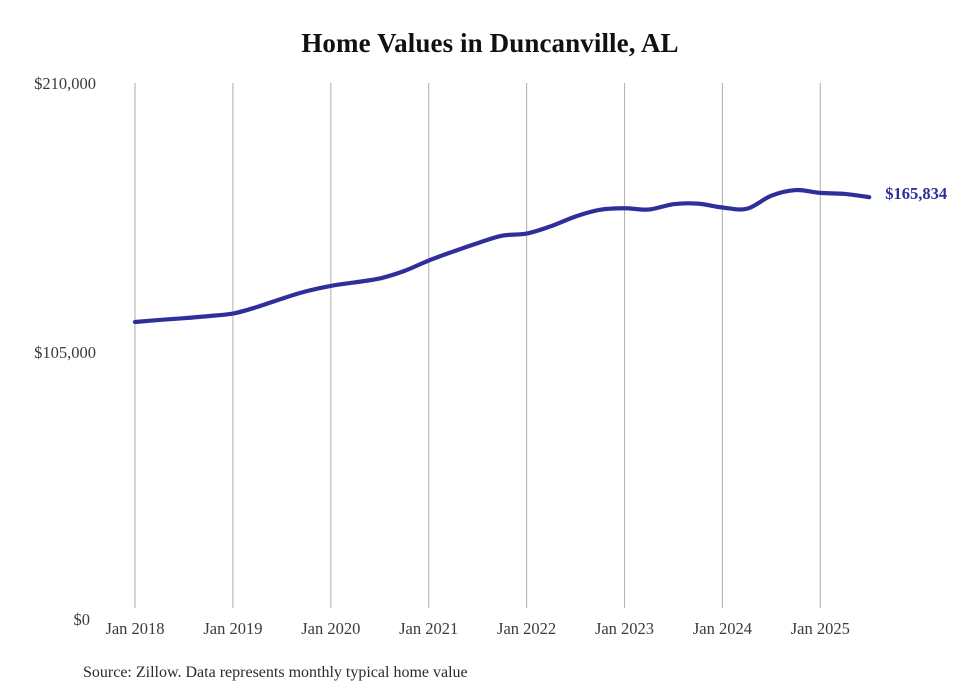 Image resolution: width=980 pixels, height=699 pixels. I want to click on x-axis-tick-jan-2020: Jan 2020, so click(331, 628).